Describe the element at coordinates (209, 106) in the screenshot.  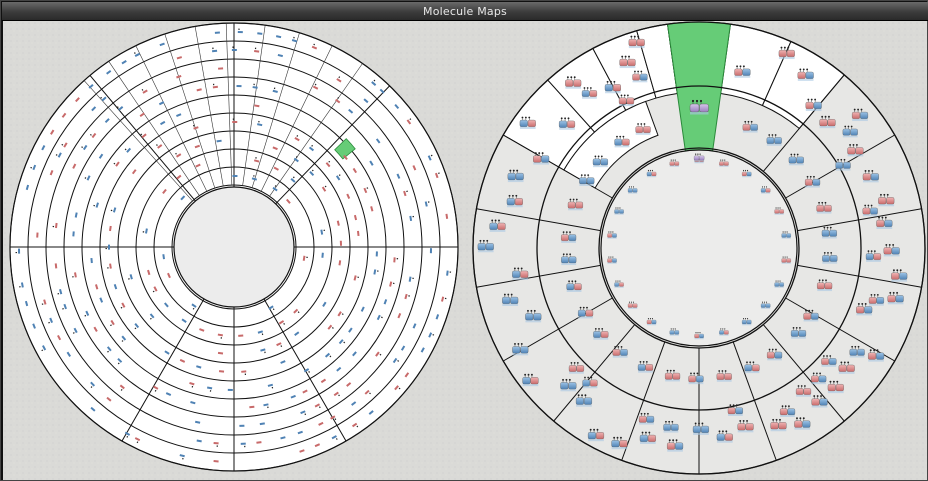
I see `left-subdivider` at that location.